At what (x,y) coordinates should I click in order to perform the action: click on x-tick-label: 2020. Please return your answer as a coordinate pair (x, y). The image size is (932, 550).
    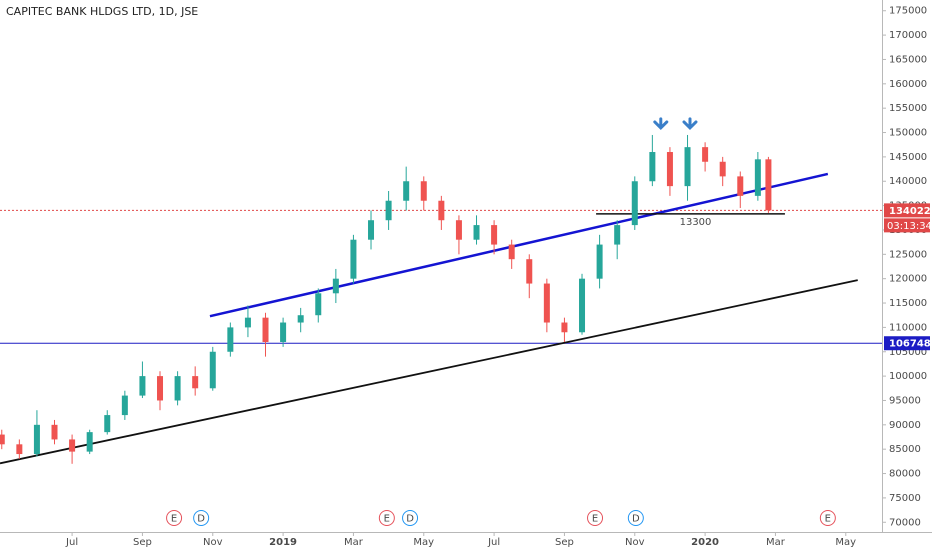
    Looking at the image, I should click on (705, 542).